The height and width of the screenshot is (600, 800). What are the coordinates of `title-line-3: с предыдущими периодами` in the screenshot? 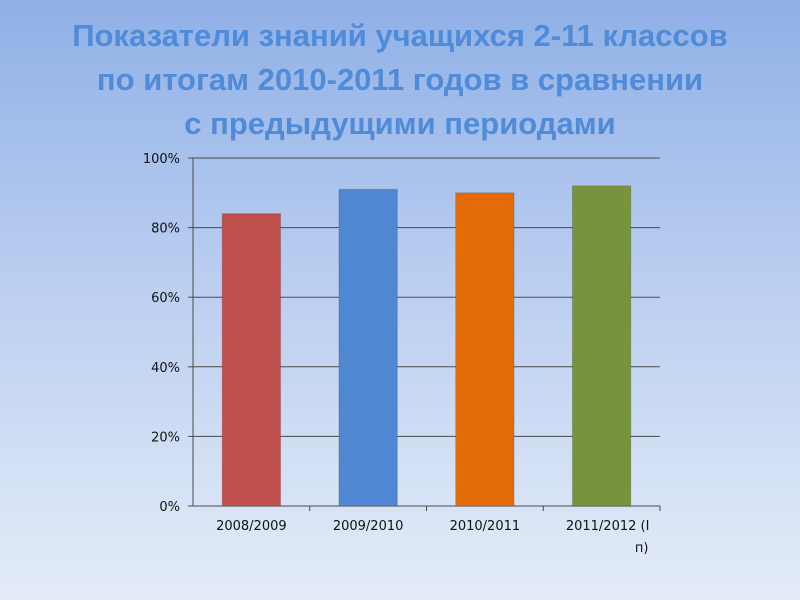 It's located at (400, 123).